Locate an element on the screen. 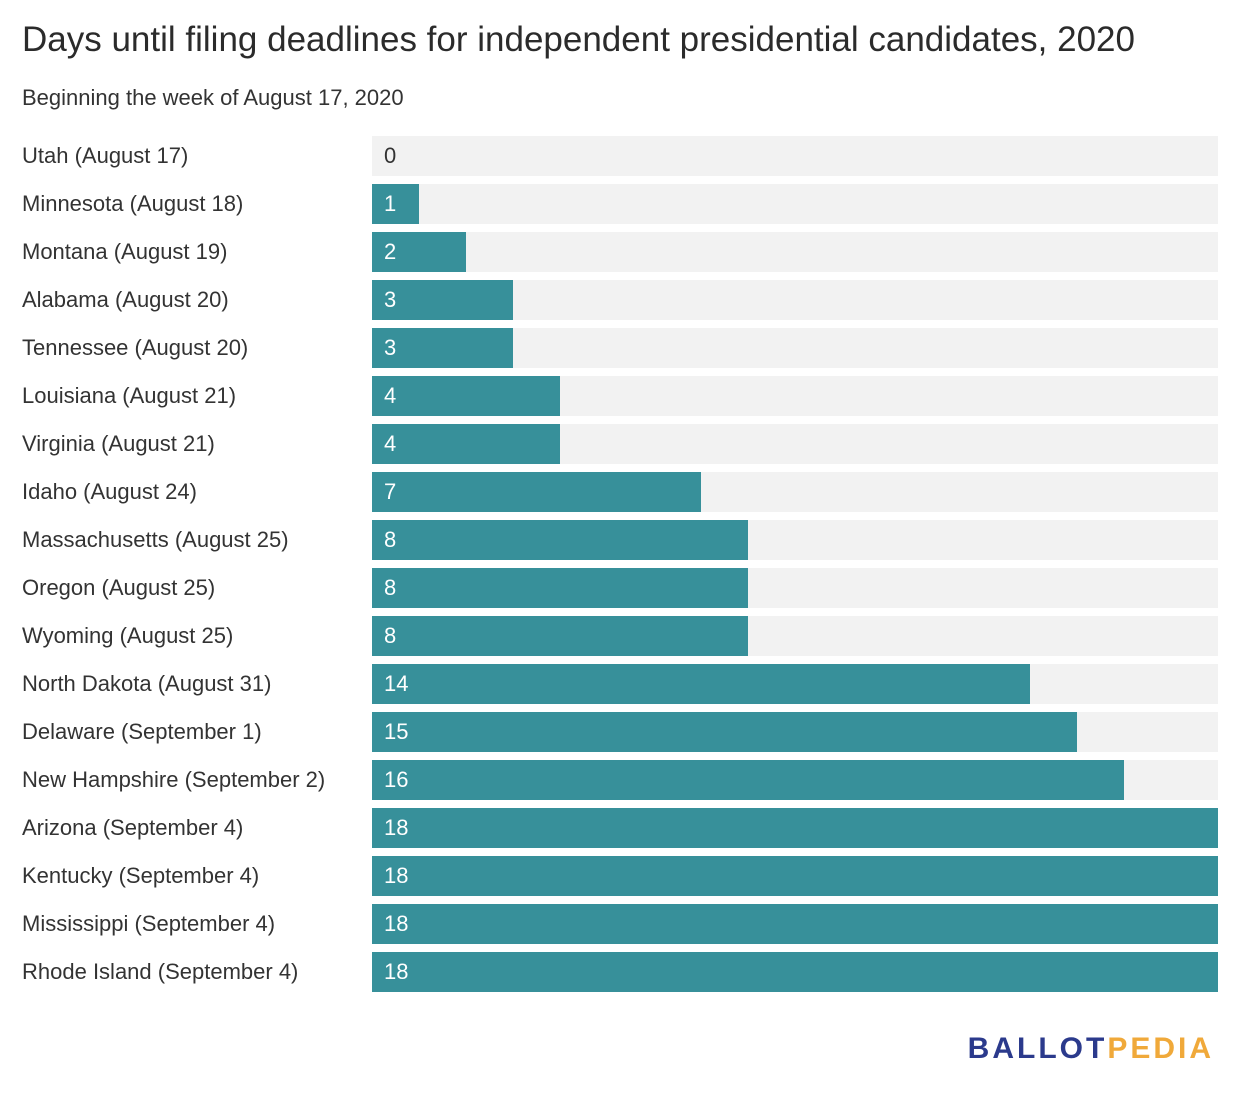 This screenshot has height=1094, width=1240. category-label: Minnesota (August 18) is located at coordinates (133, 203).